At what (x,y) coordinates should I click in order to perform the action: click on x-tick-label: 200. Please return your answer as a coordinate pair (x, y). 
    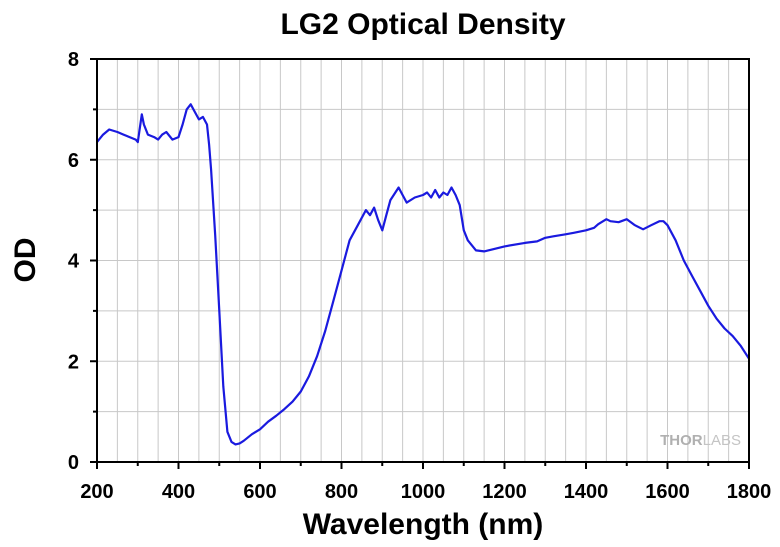
    Looking at the image, I should click on (96, 492).